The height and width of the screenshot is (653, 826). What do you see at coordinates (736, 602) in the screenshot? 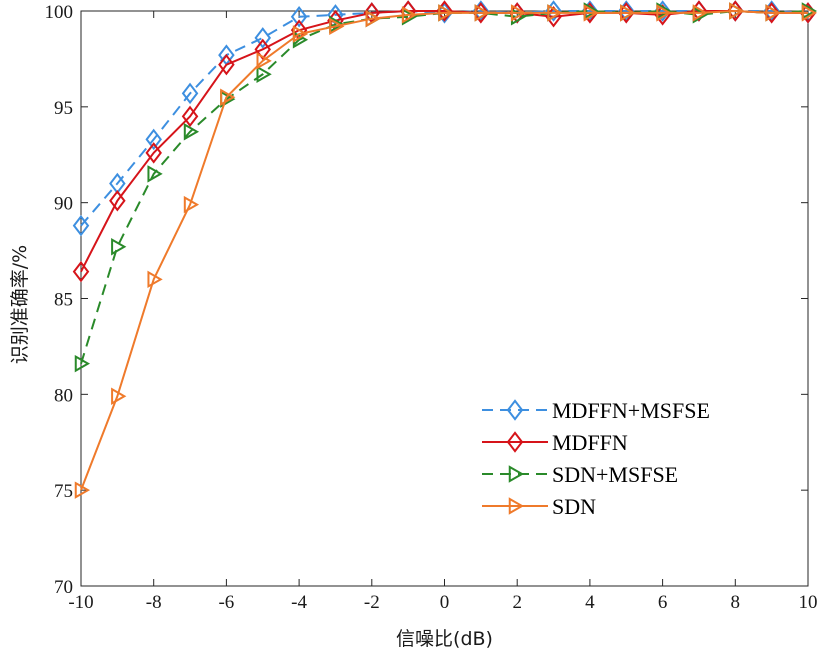
I see `x-tick-label: 8` at bounding box center [736, 602].